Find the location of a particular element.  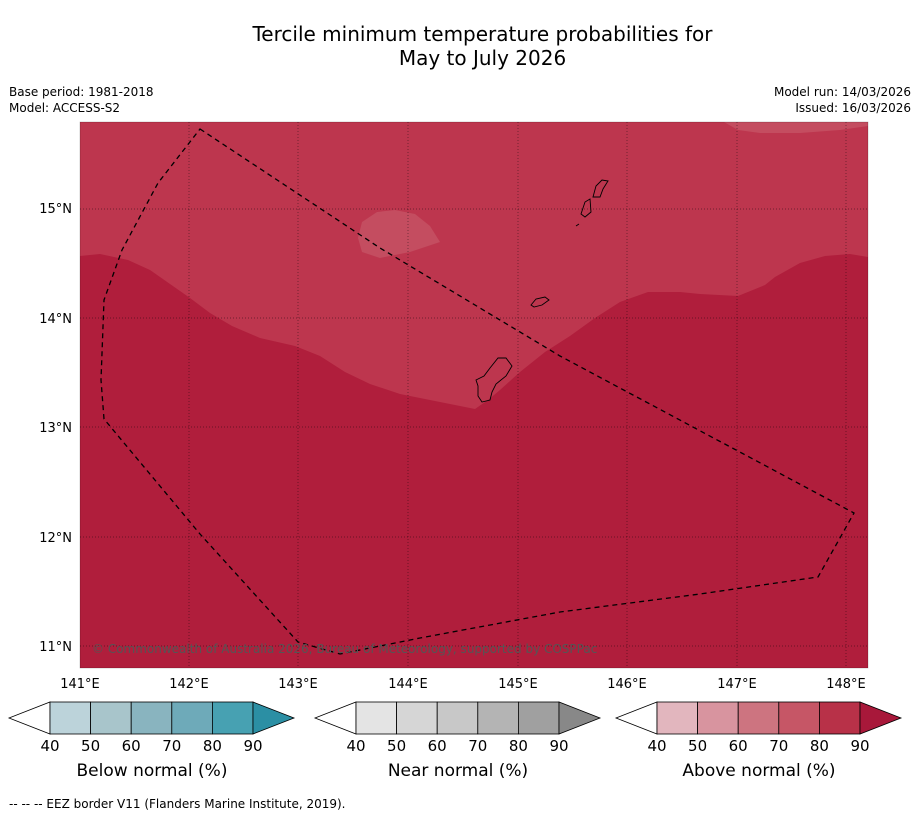

colorbar-label-below: Below normal (%) is located at coordinates (152, 771).